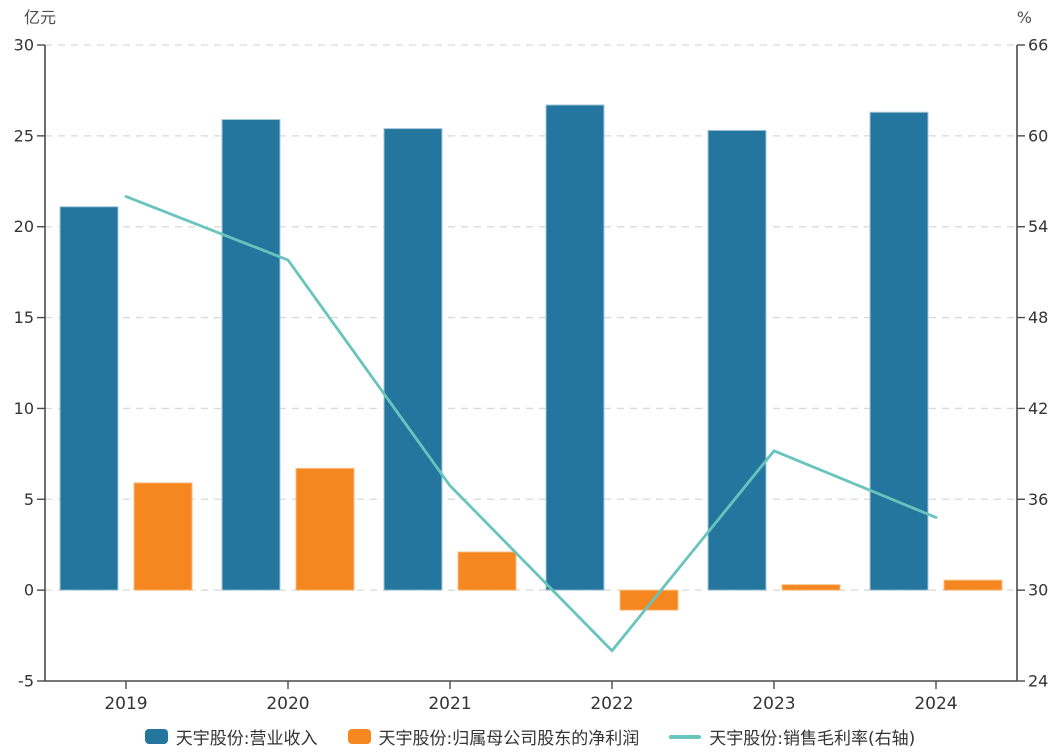  Describe the element at coordinates (29, 499) in the screenshot. I see `left-axis-tick-label: 5` at that location.